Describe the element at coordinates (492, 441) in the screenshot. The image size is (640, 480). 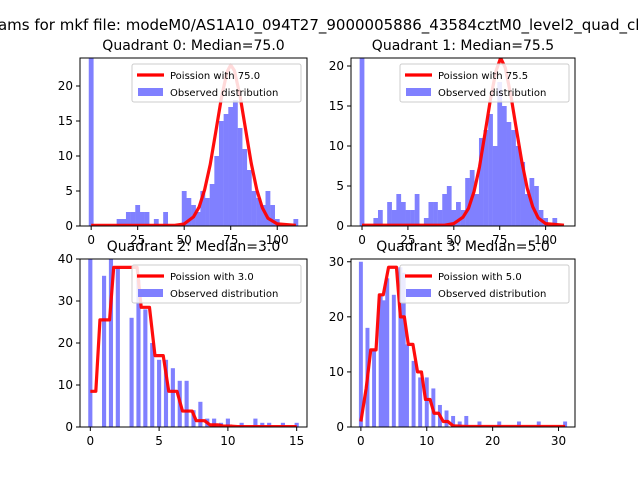
I see `x-tick-label: 20` at that location.